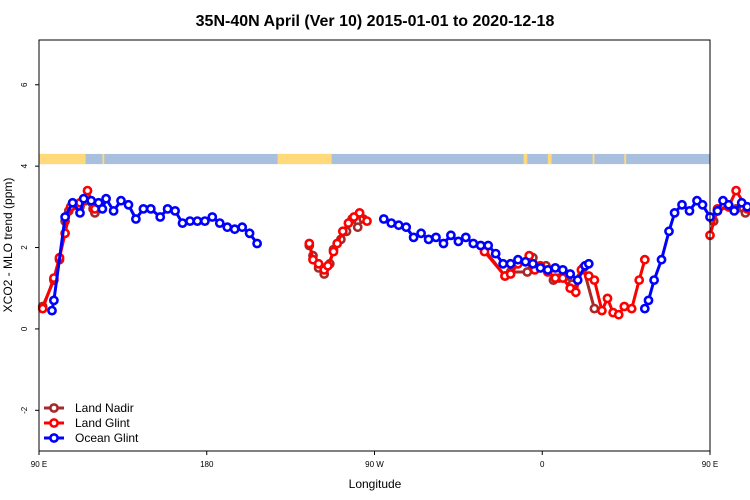 Image resolution: width=750 pixels, height=500 pixels. I want to click on land-mask-band, so click(374, 159).